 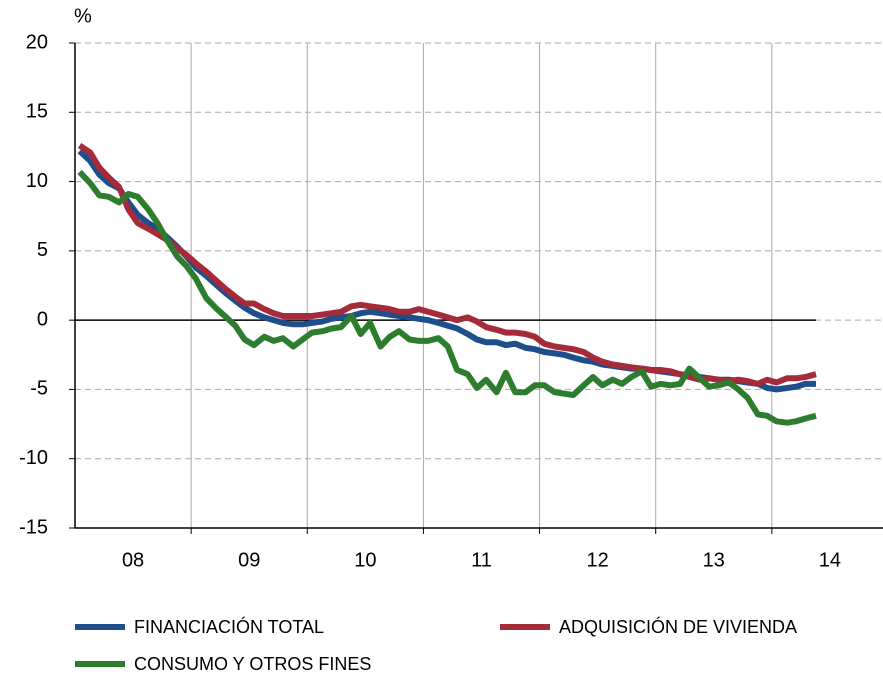 I want to click on x-tick-label: 10, so click(x=365, y=560).